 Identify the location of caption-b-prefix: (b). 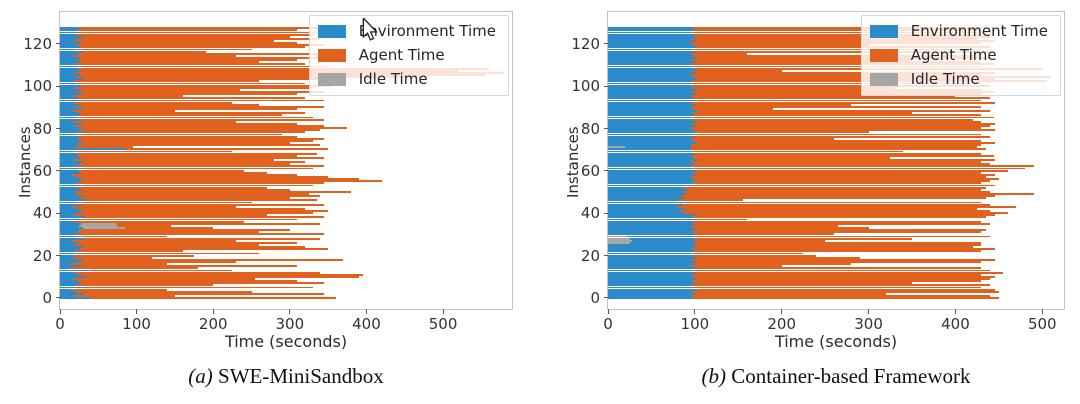
(713, 376).